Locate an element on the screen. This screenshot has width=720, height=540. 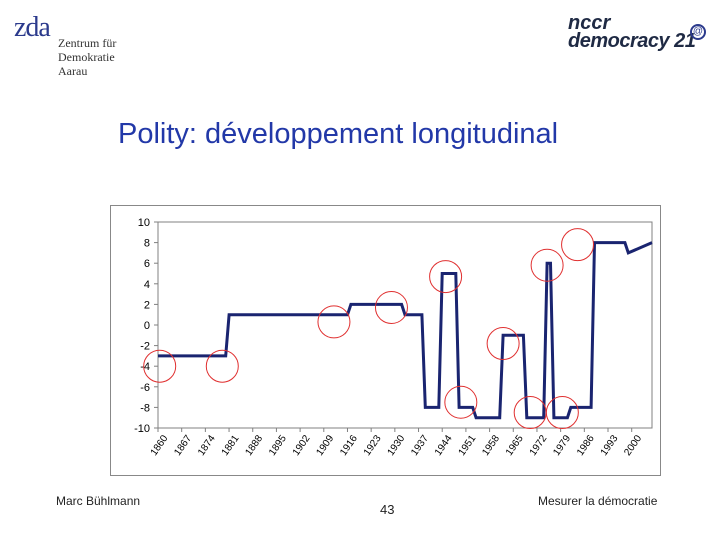
footer-topic: Mesurer la démocratie is located at coordinates (598, 501).